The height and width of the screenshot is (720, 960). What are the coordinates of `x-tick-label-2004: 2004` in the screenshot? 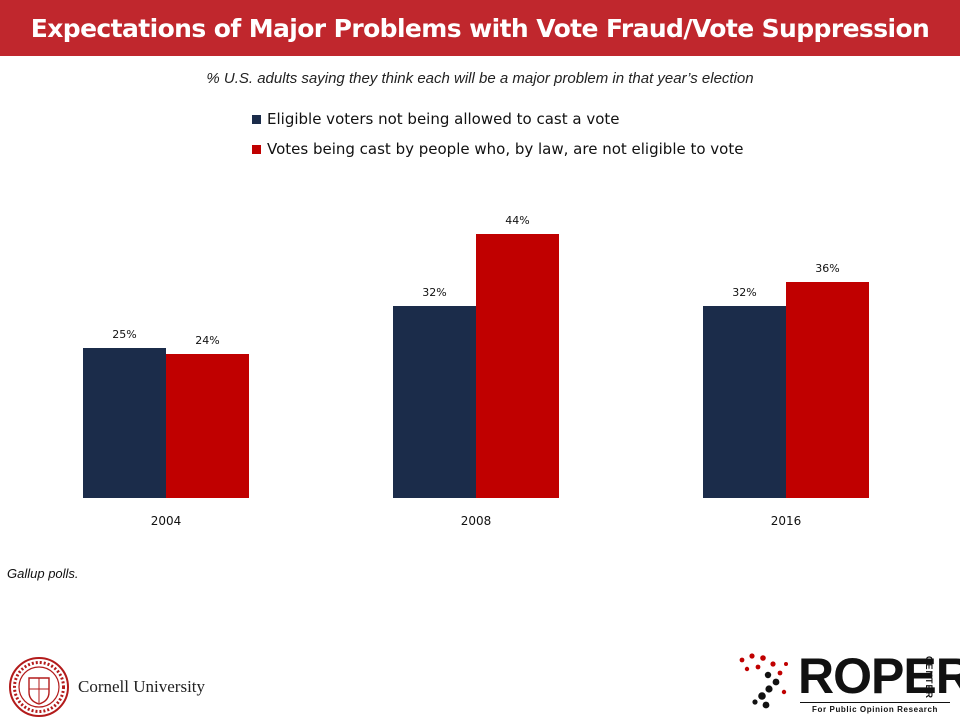 It's located at (166, 521).